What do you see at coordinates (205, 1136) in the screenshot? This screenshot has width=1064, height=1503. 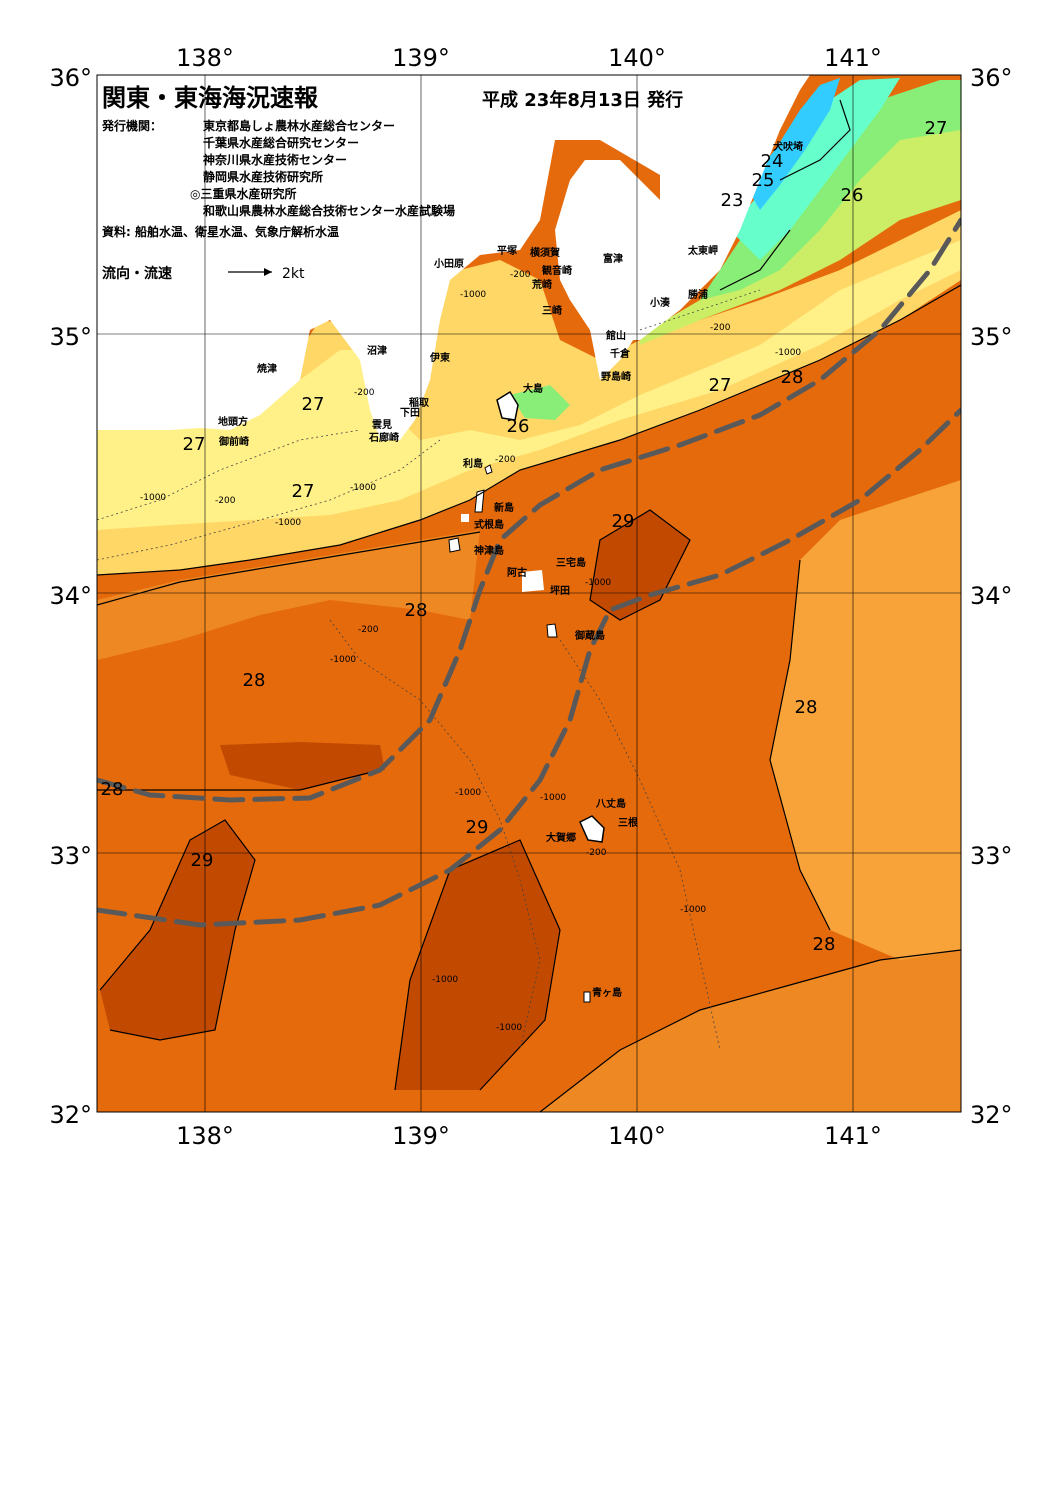 I see `lon-label-138-bottom: 138°` at bounding box center [205, 1136].